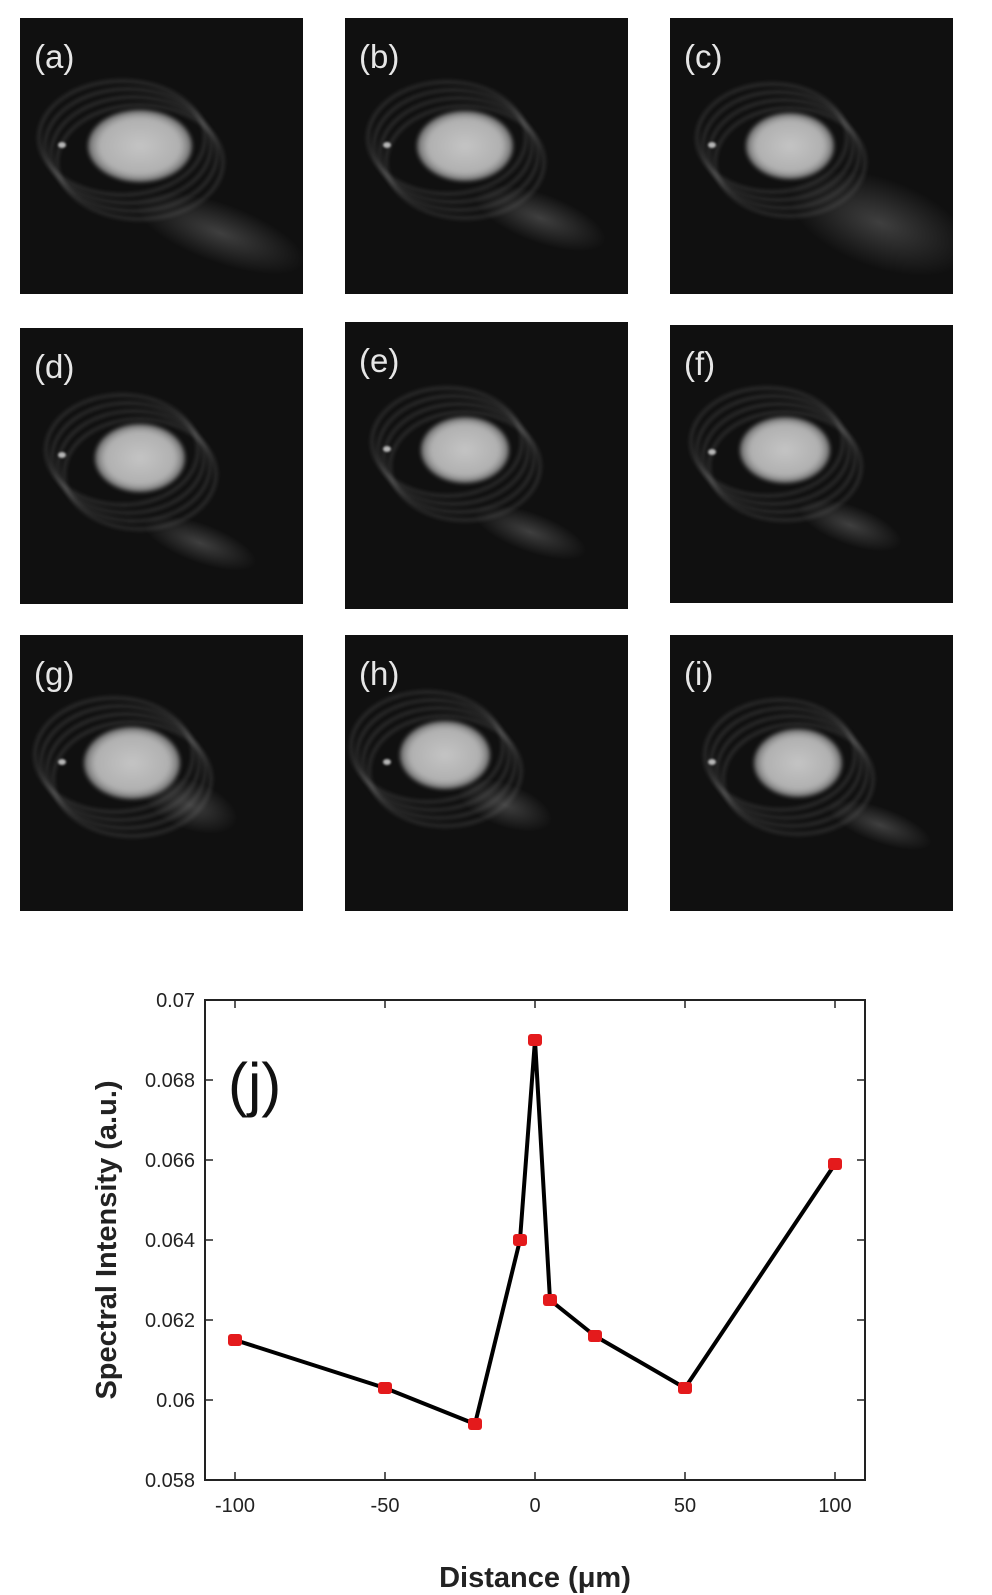 This screenshot has height=1595, width=992. I want to click on y-axis-title: Spectral Intensity (a.u.), so click(107, 1239).